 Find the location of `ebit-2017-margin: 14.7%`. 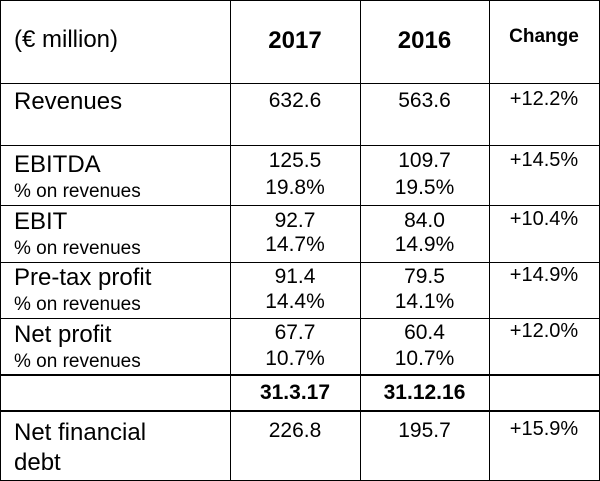

ebit-2017-margin: 14.7% is located at coordinates (295, 244).